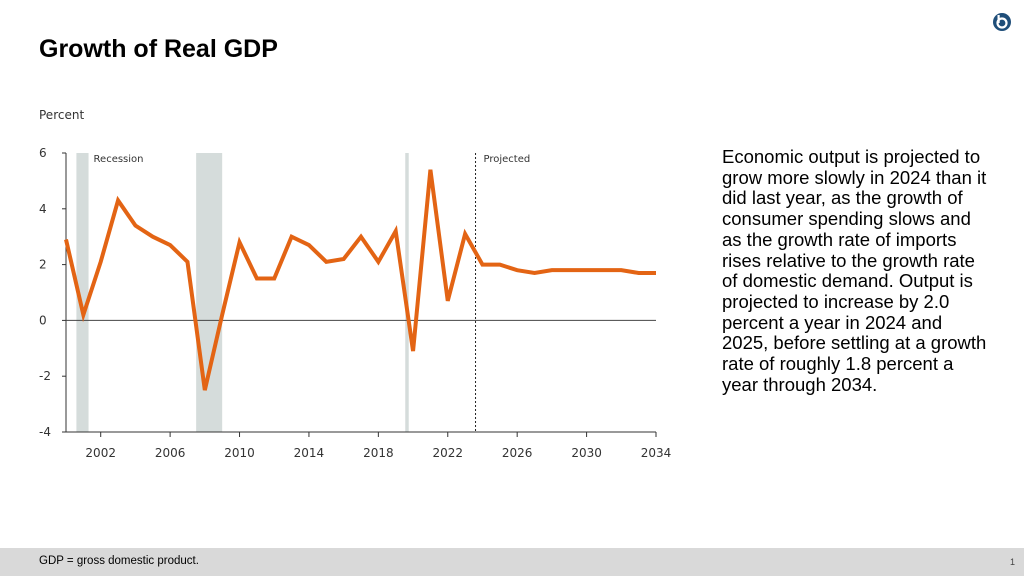 Image resolution: width=1024 pixels, height=580 pixels. What do you see at coordinates (1012, 562) in the screenshot?
I see `page-number: 1` at bounding box center [1012, 562].